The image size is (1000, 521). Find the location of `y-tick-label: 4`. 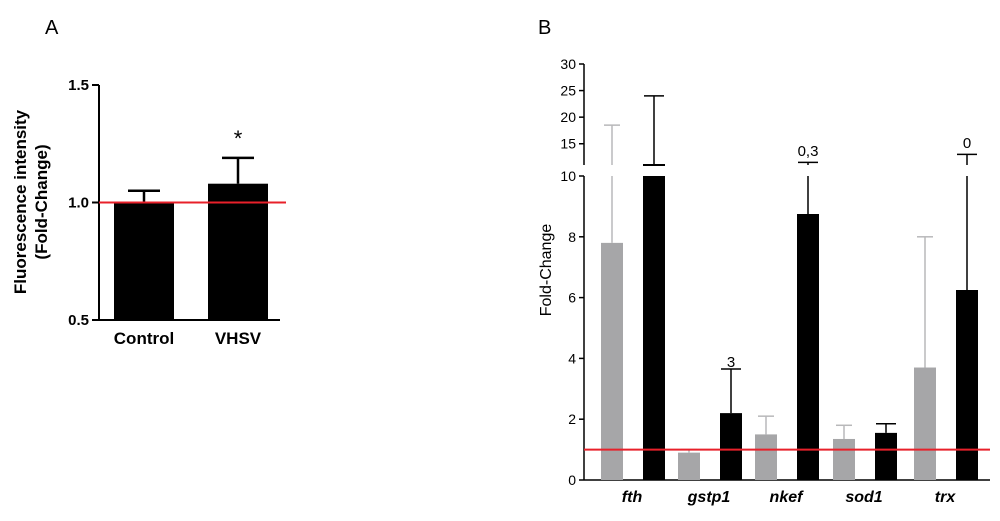

y-tick-label: 4 is located at coordinates (572, 358).